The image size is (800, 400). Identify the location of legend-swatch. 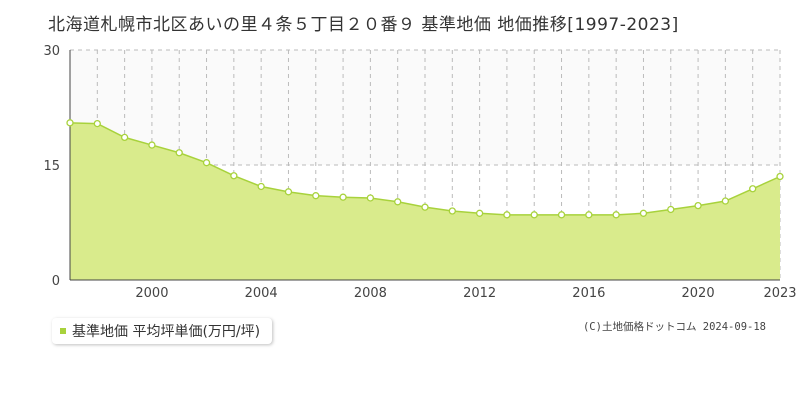
(63, 331).